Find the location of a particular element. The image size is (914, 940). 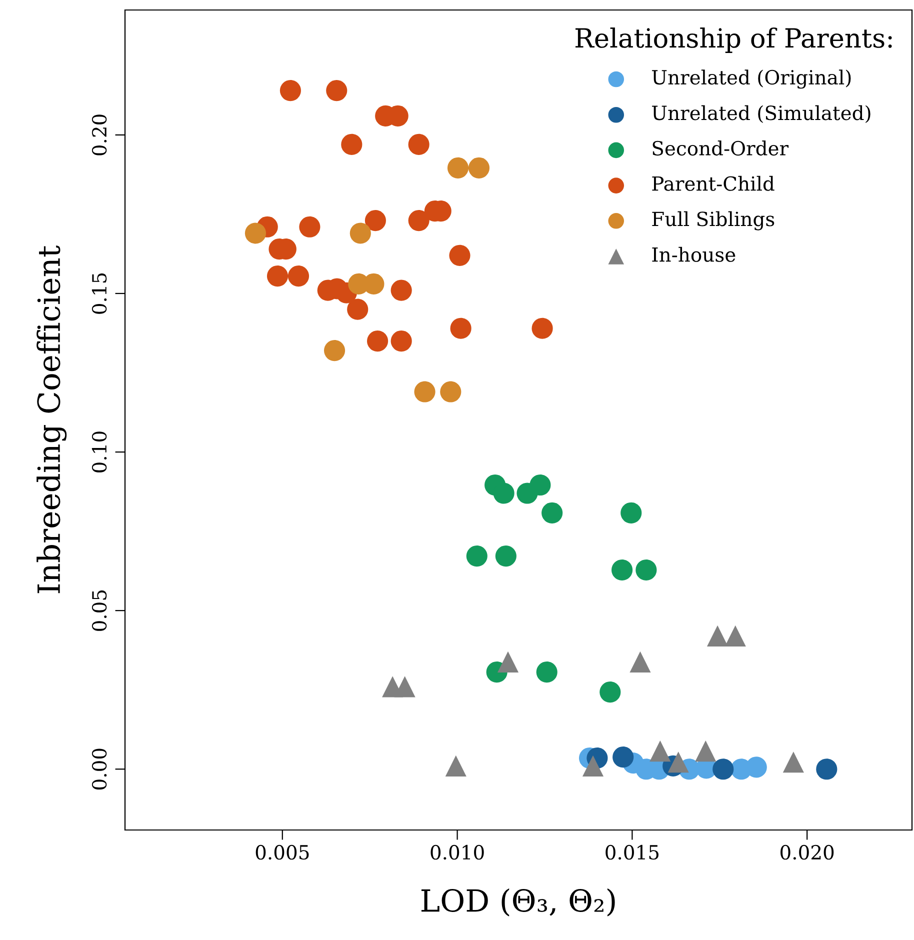

legend-label: Unrelated (Original) is located at coordinates (751, 79).